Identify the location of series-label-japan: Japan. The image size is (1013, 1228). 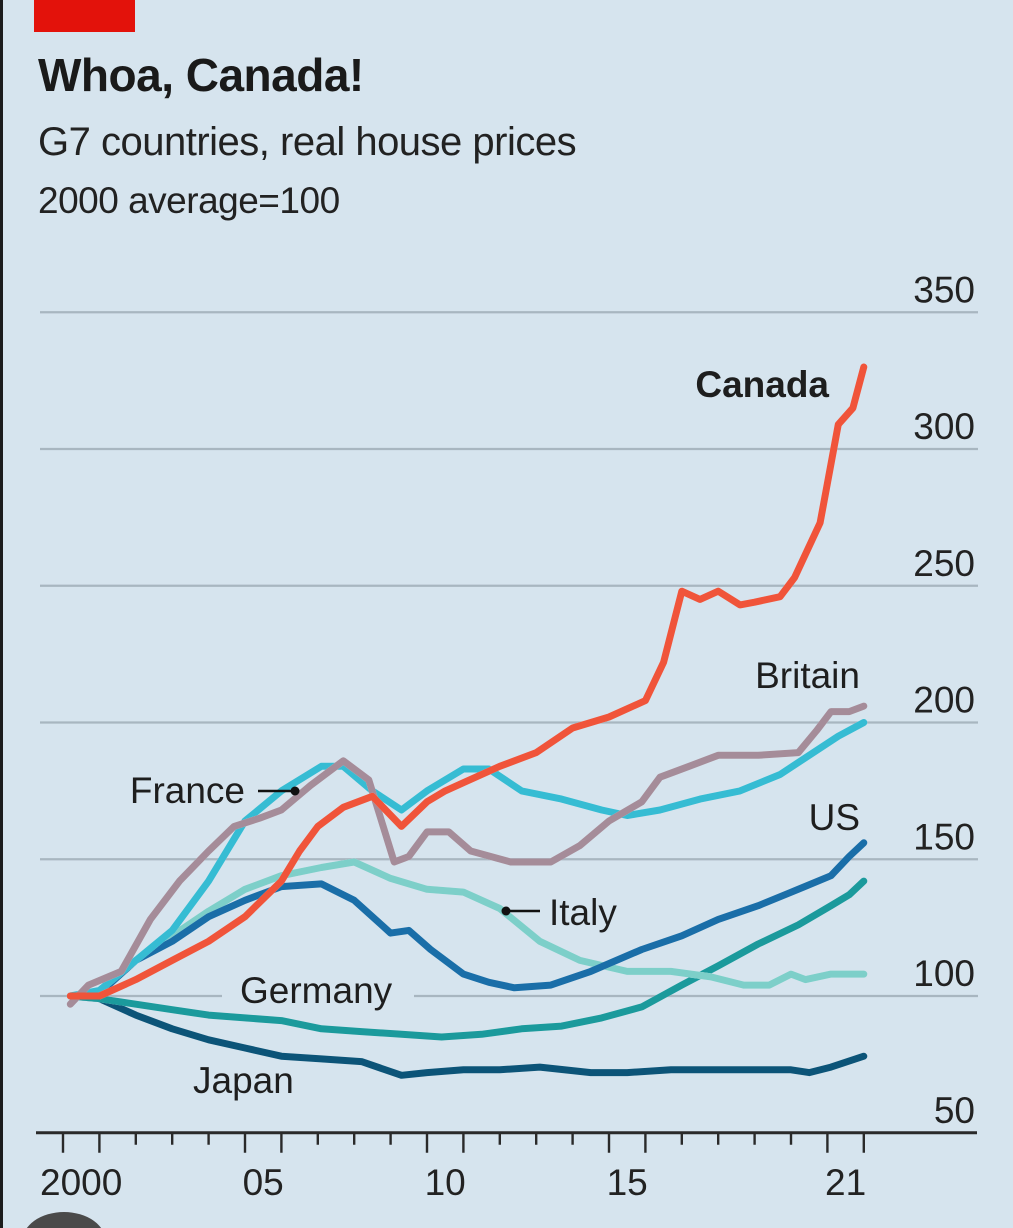
(243, 1080).